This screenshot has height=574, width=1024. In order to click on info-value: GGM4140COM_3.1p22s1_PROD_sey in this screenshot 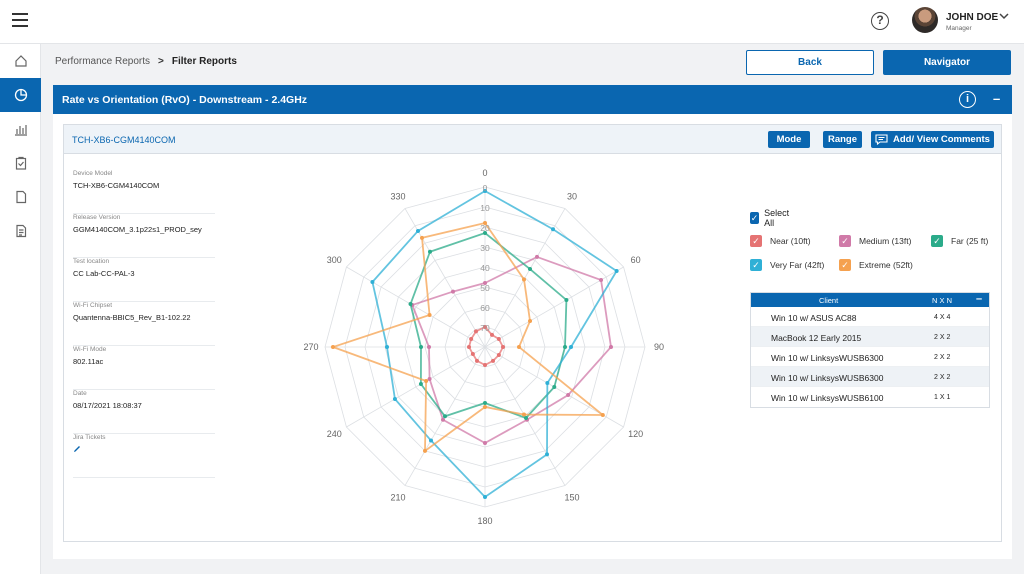, I will do `click(137, 229)`.